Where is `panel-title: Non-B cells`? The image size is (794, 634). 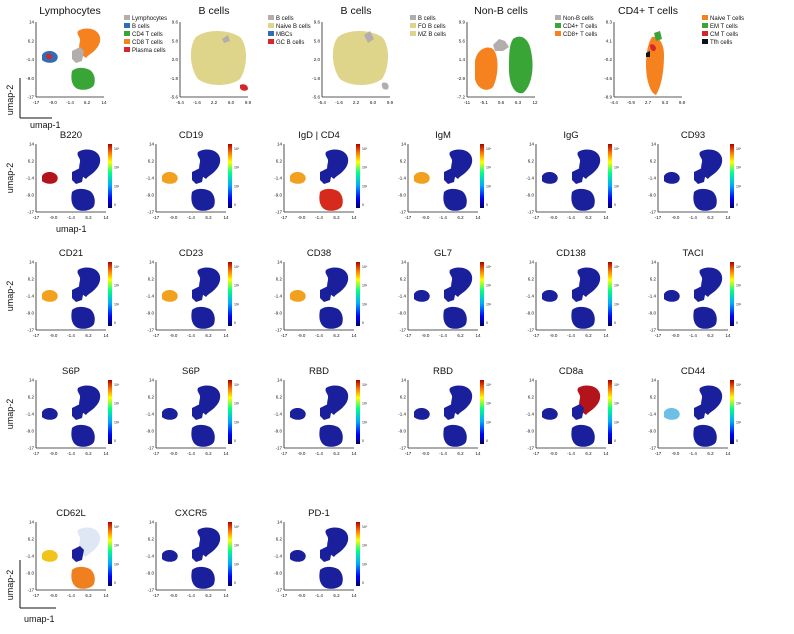 panel-title: Non-B cells is located at coordinates (501, 11).